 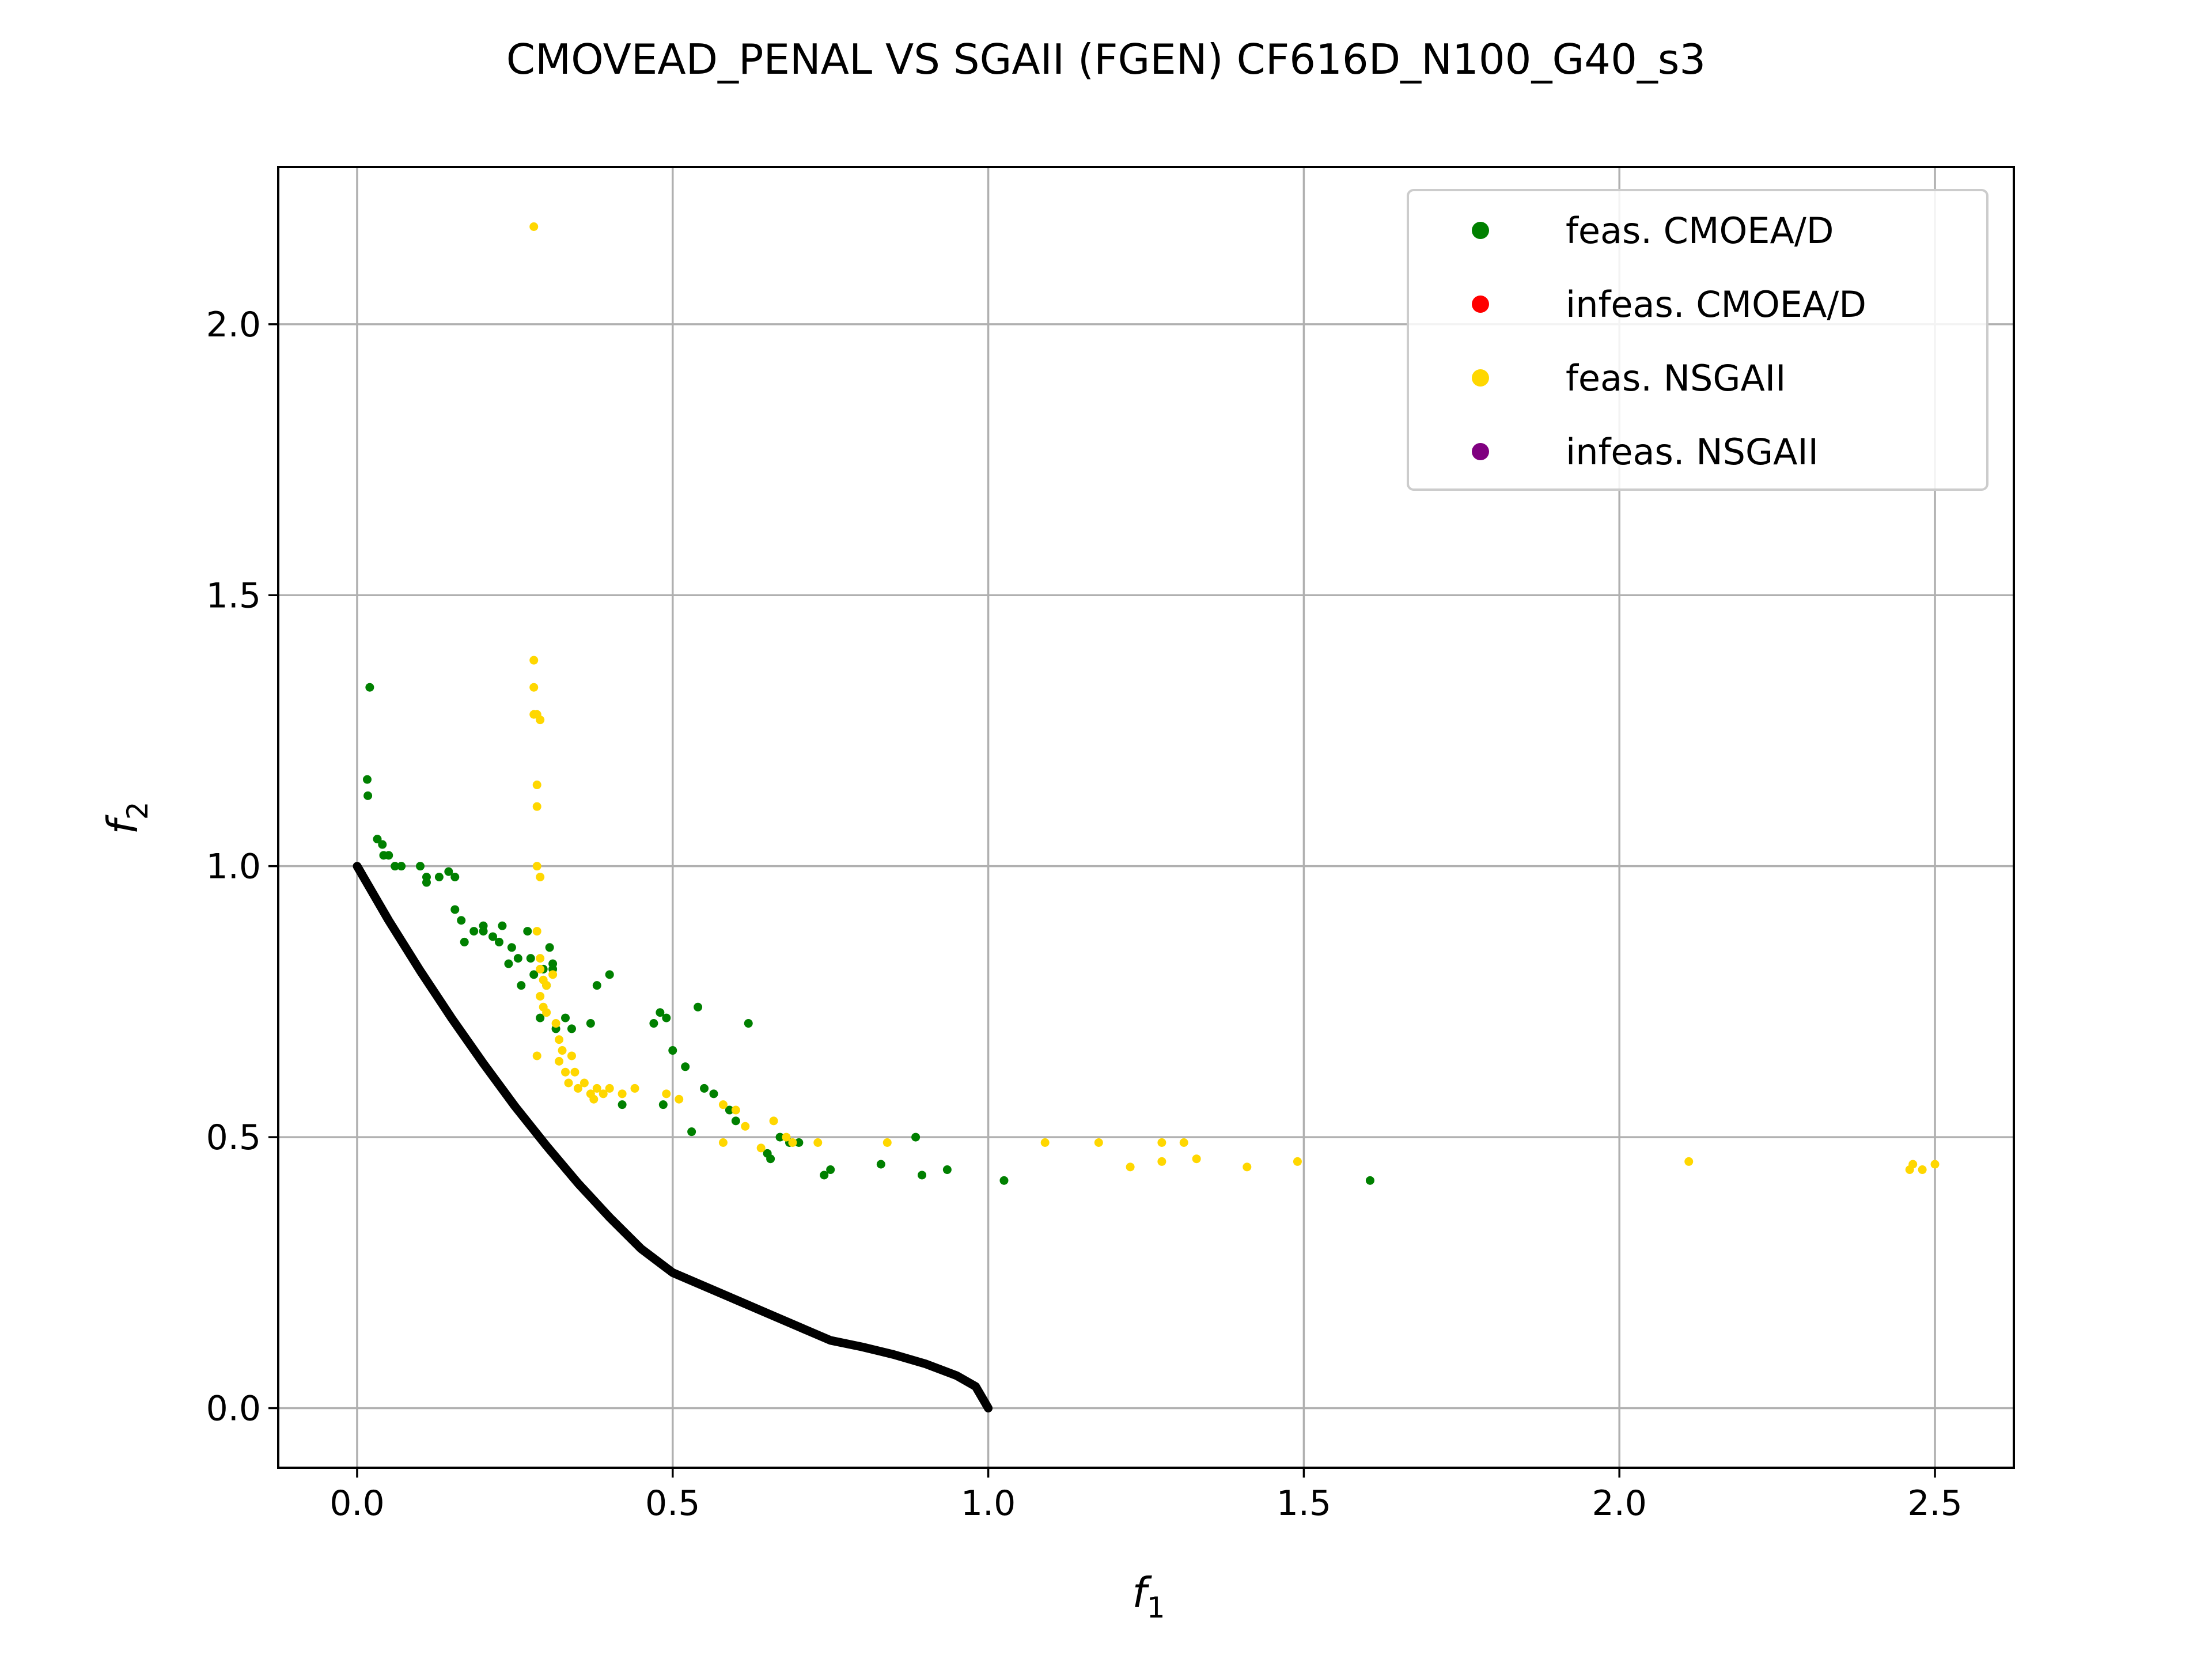 I want to click on x-tick-label: 2.5, so click(x=1934, y=1503).